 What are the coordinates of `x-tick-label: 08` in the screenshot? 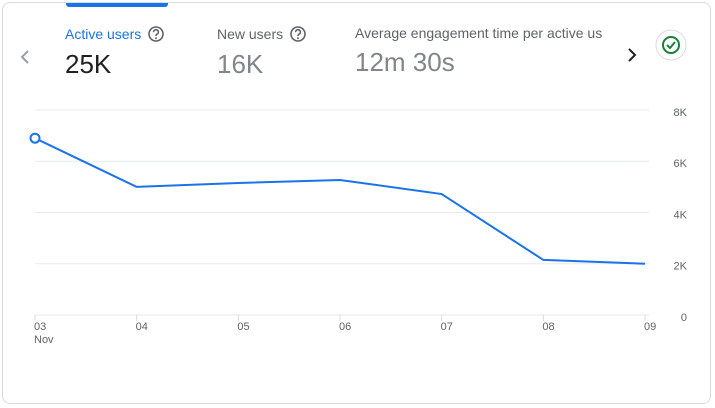 It's located at (548, 327).